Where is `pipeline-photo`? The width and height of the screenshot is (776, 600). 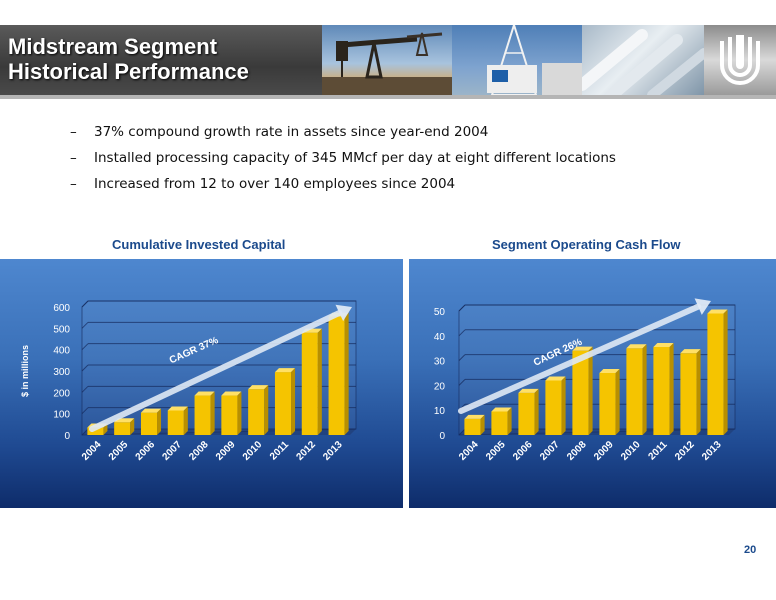 pipeline-photo is located at coordinates (642, 63).